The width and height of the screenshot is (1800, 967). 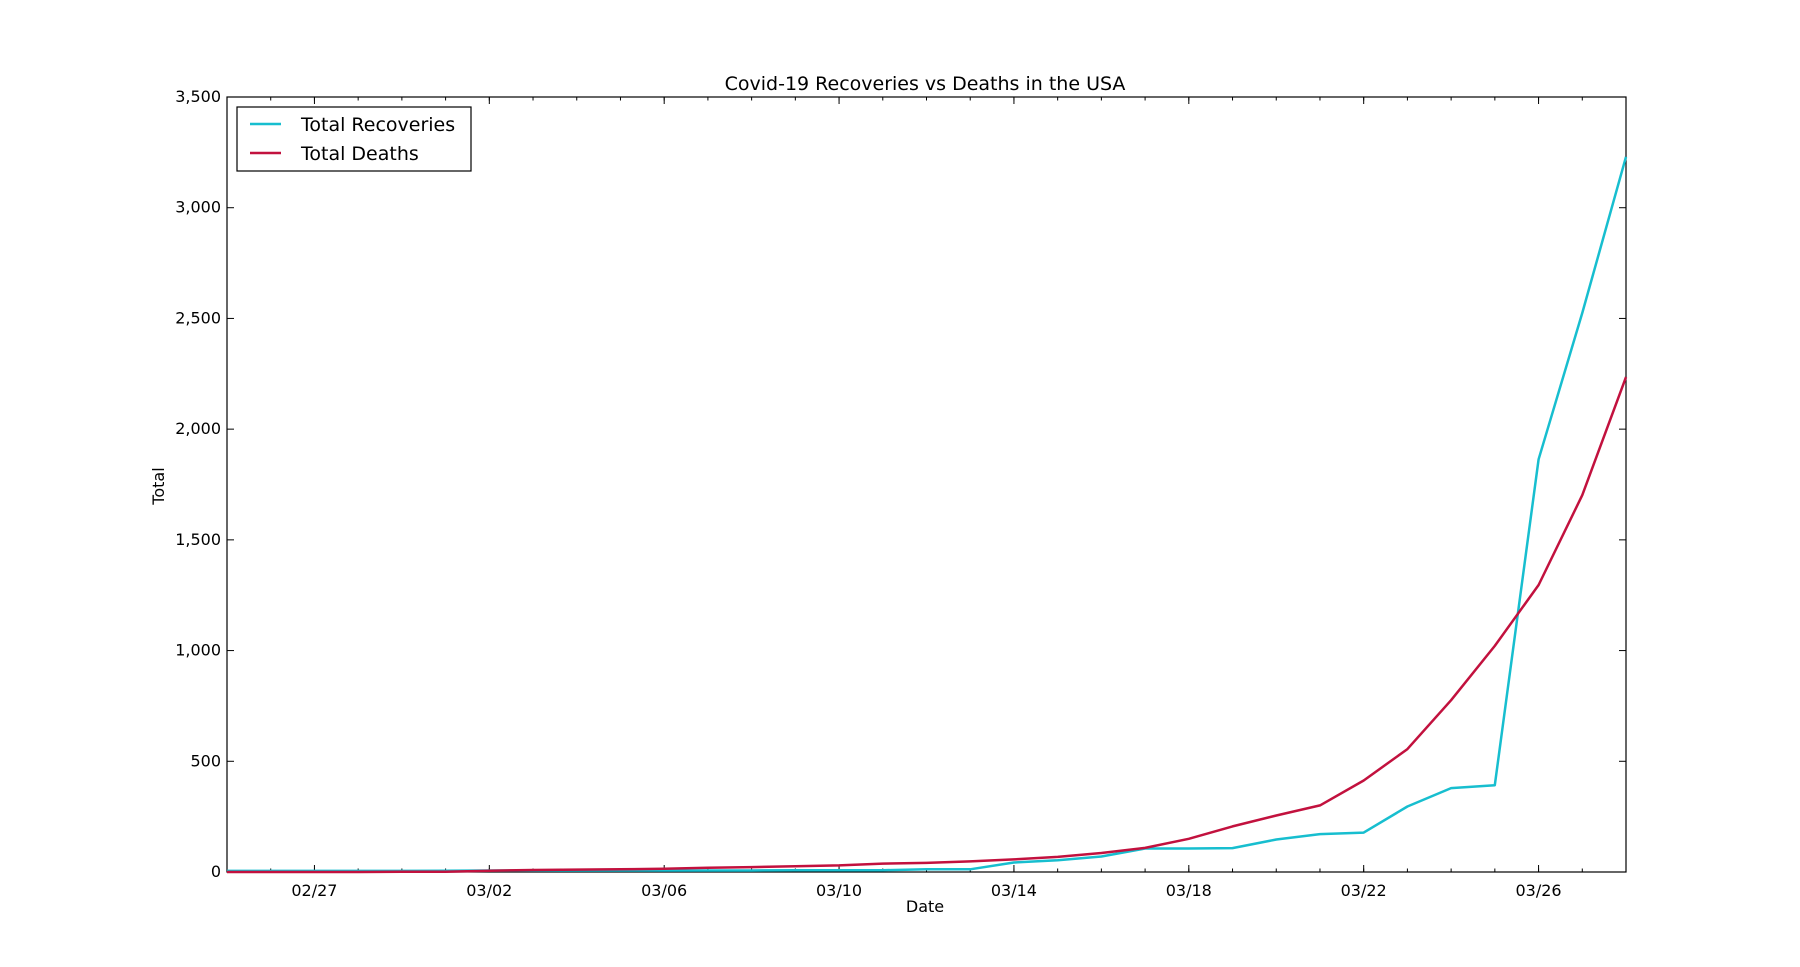 I want to click on x-tick-label: 03/02, so click(x=489, y=890).